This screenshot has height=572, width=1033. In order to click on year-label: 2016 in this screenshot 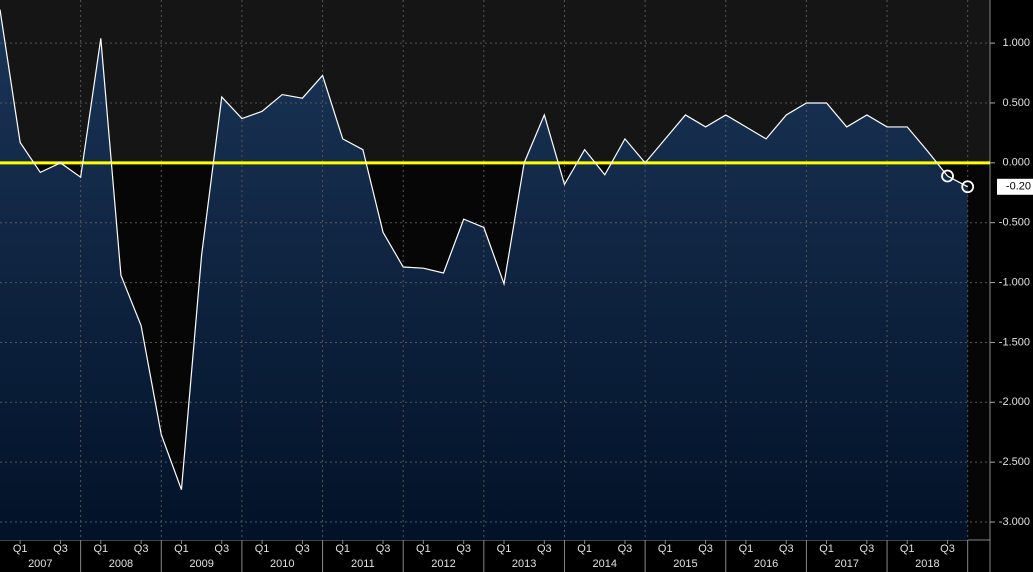, I will do `click(766, 564)`.